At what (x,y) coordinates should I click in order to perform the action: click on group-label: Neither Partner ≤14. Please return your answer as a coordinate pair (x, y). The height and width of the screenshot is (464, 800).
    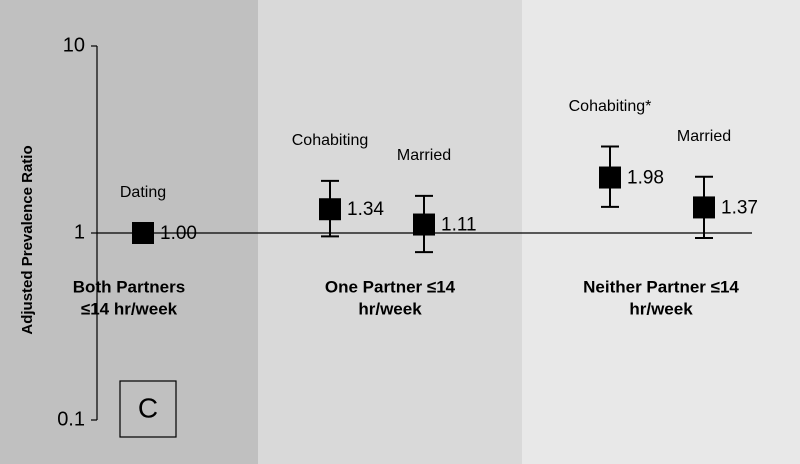
    Looking at the image, I should click on (661, 286).